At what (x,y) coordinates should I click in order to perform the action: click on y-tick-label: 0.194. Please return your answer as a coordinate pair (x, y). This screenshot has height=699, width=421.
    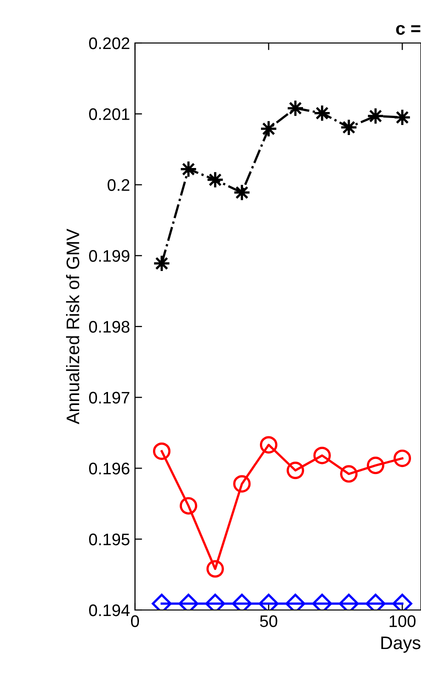
    Looking at the image, I should click on (109, 610).